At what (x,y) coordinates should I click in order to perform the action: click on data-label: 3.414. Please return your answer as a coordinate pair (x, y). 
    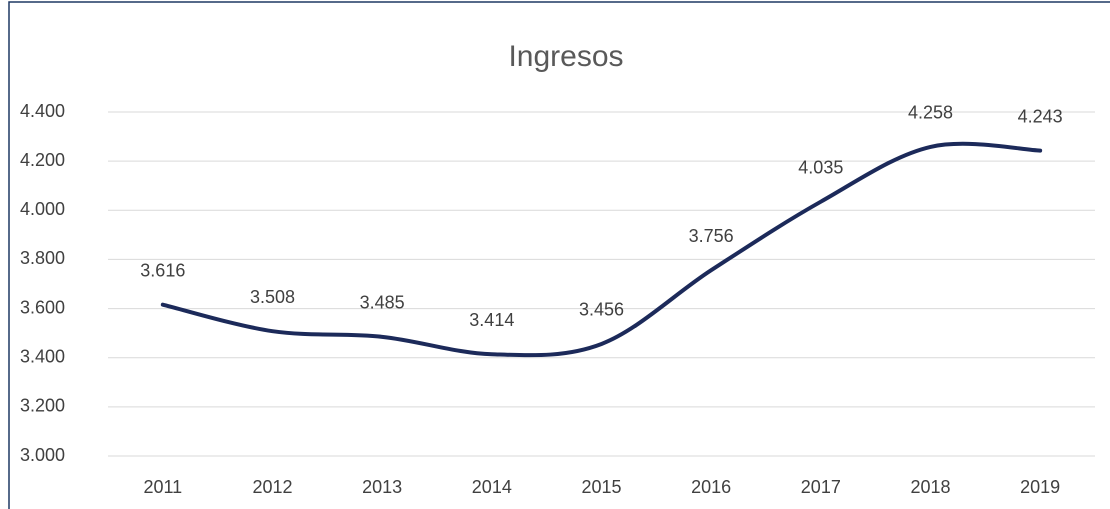
    Looking at the image, I should click on (491, 320).